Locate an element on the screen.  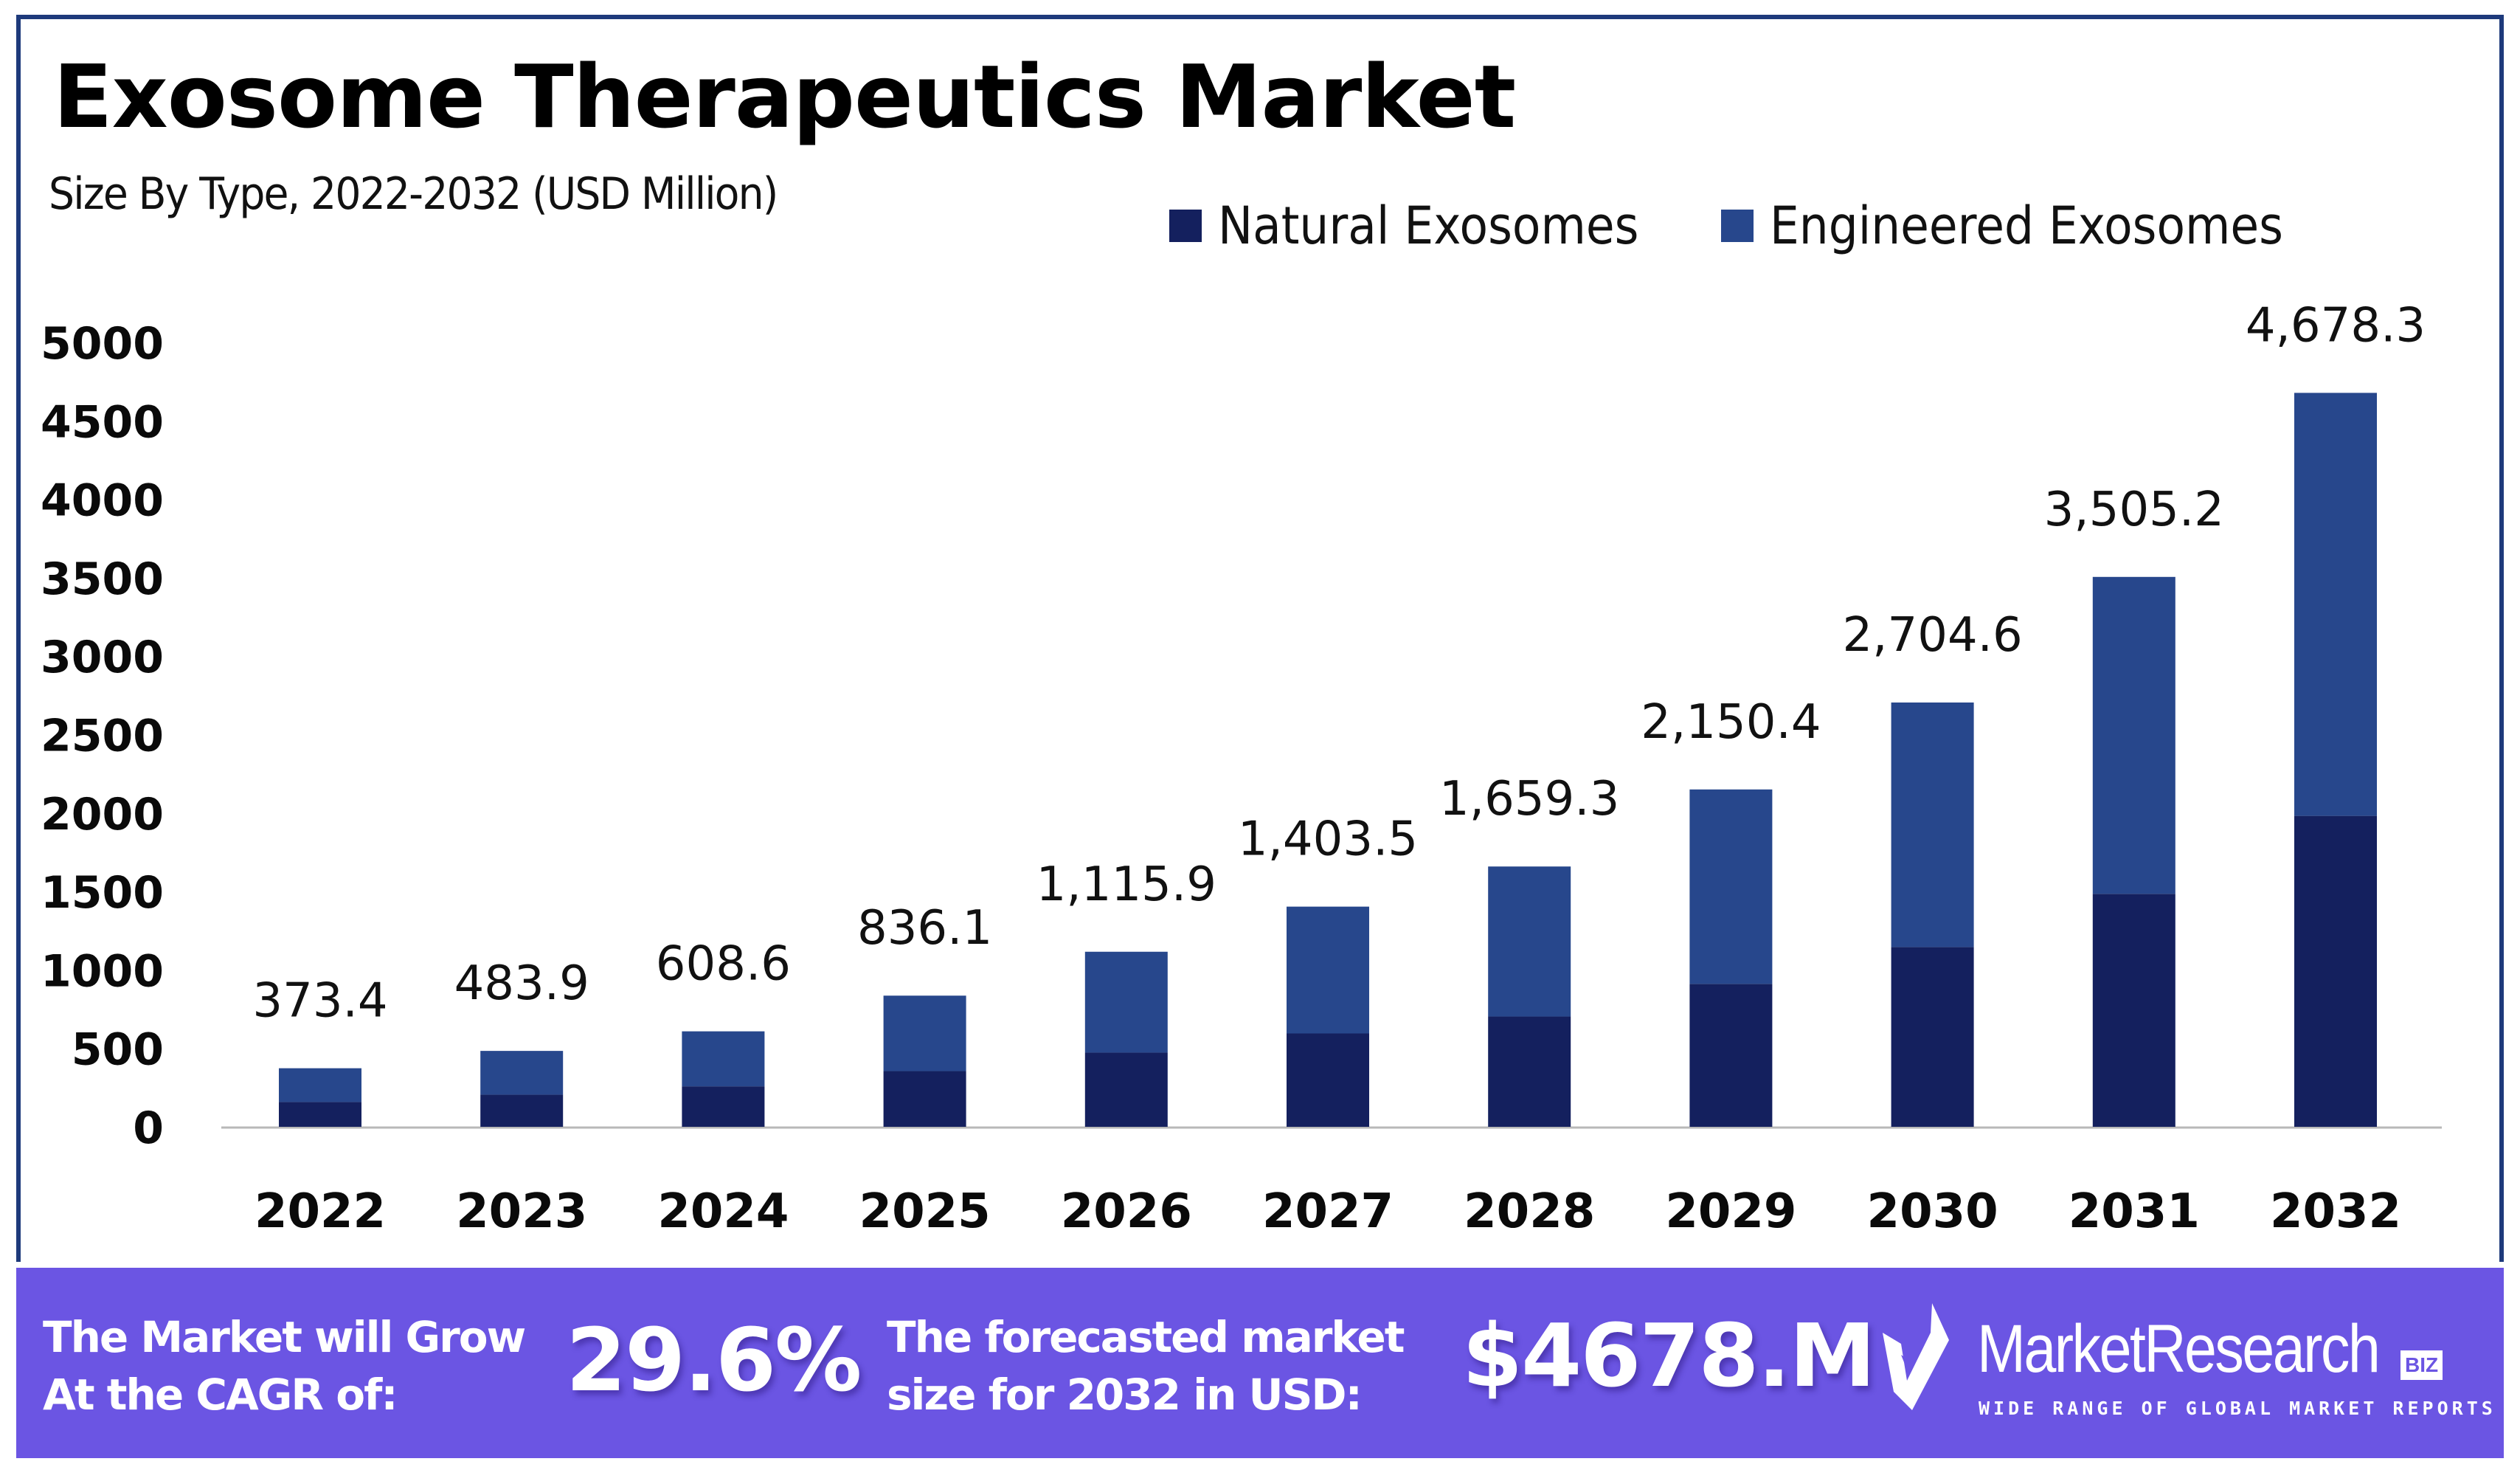
y-tick-label: 2500 is located at coordinates (103, 736).